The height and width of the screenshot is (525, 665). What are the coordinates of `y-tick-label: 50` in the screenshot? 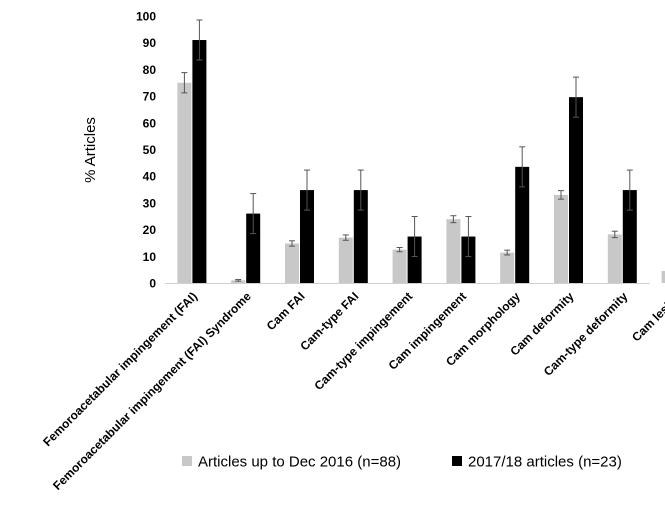 It's located at (150, 150).